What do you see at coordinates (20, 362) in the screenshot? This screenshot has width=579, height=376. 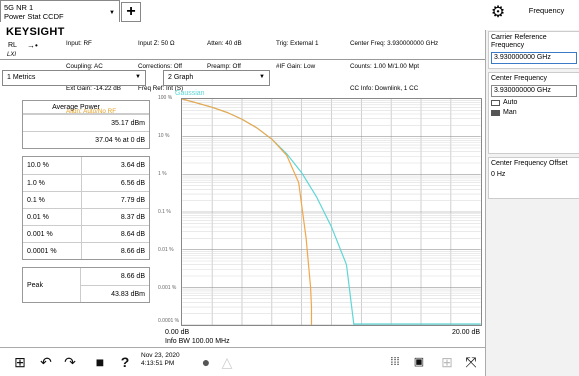 I see `windows-icon: ⊞` at bounding box center [20, 362].